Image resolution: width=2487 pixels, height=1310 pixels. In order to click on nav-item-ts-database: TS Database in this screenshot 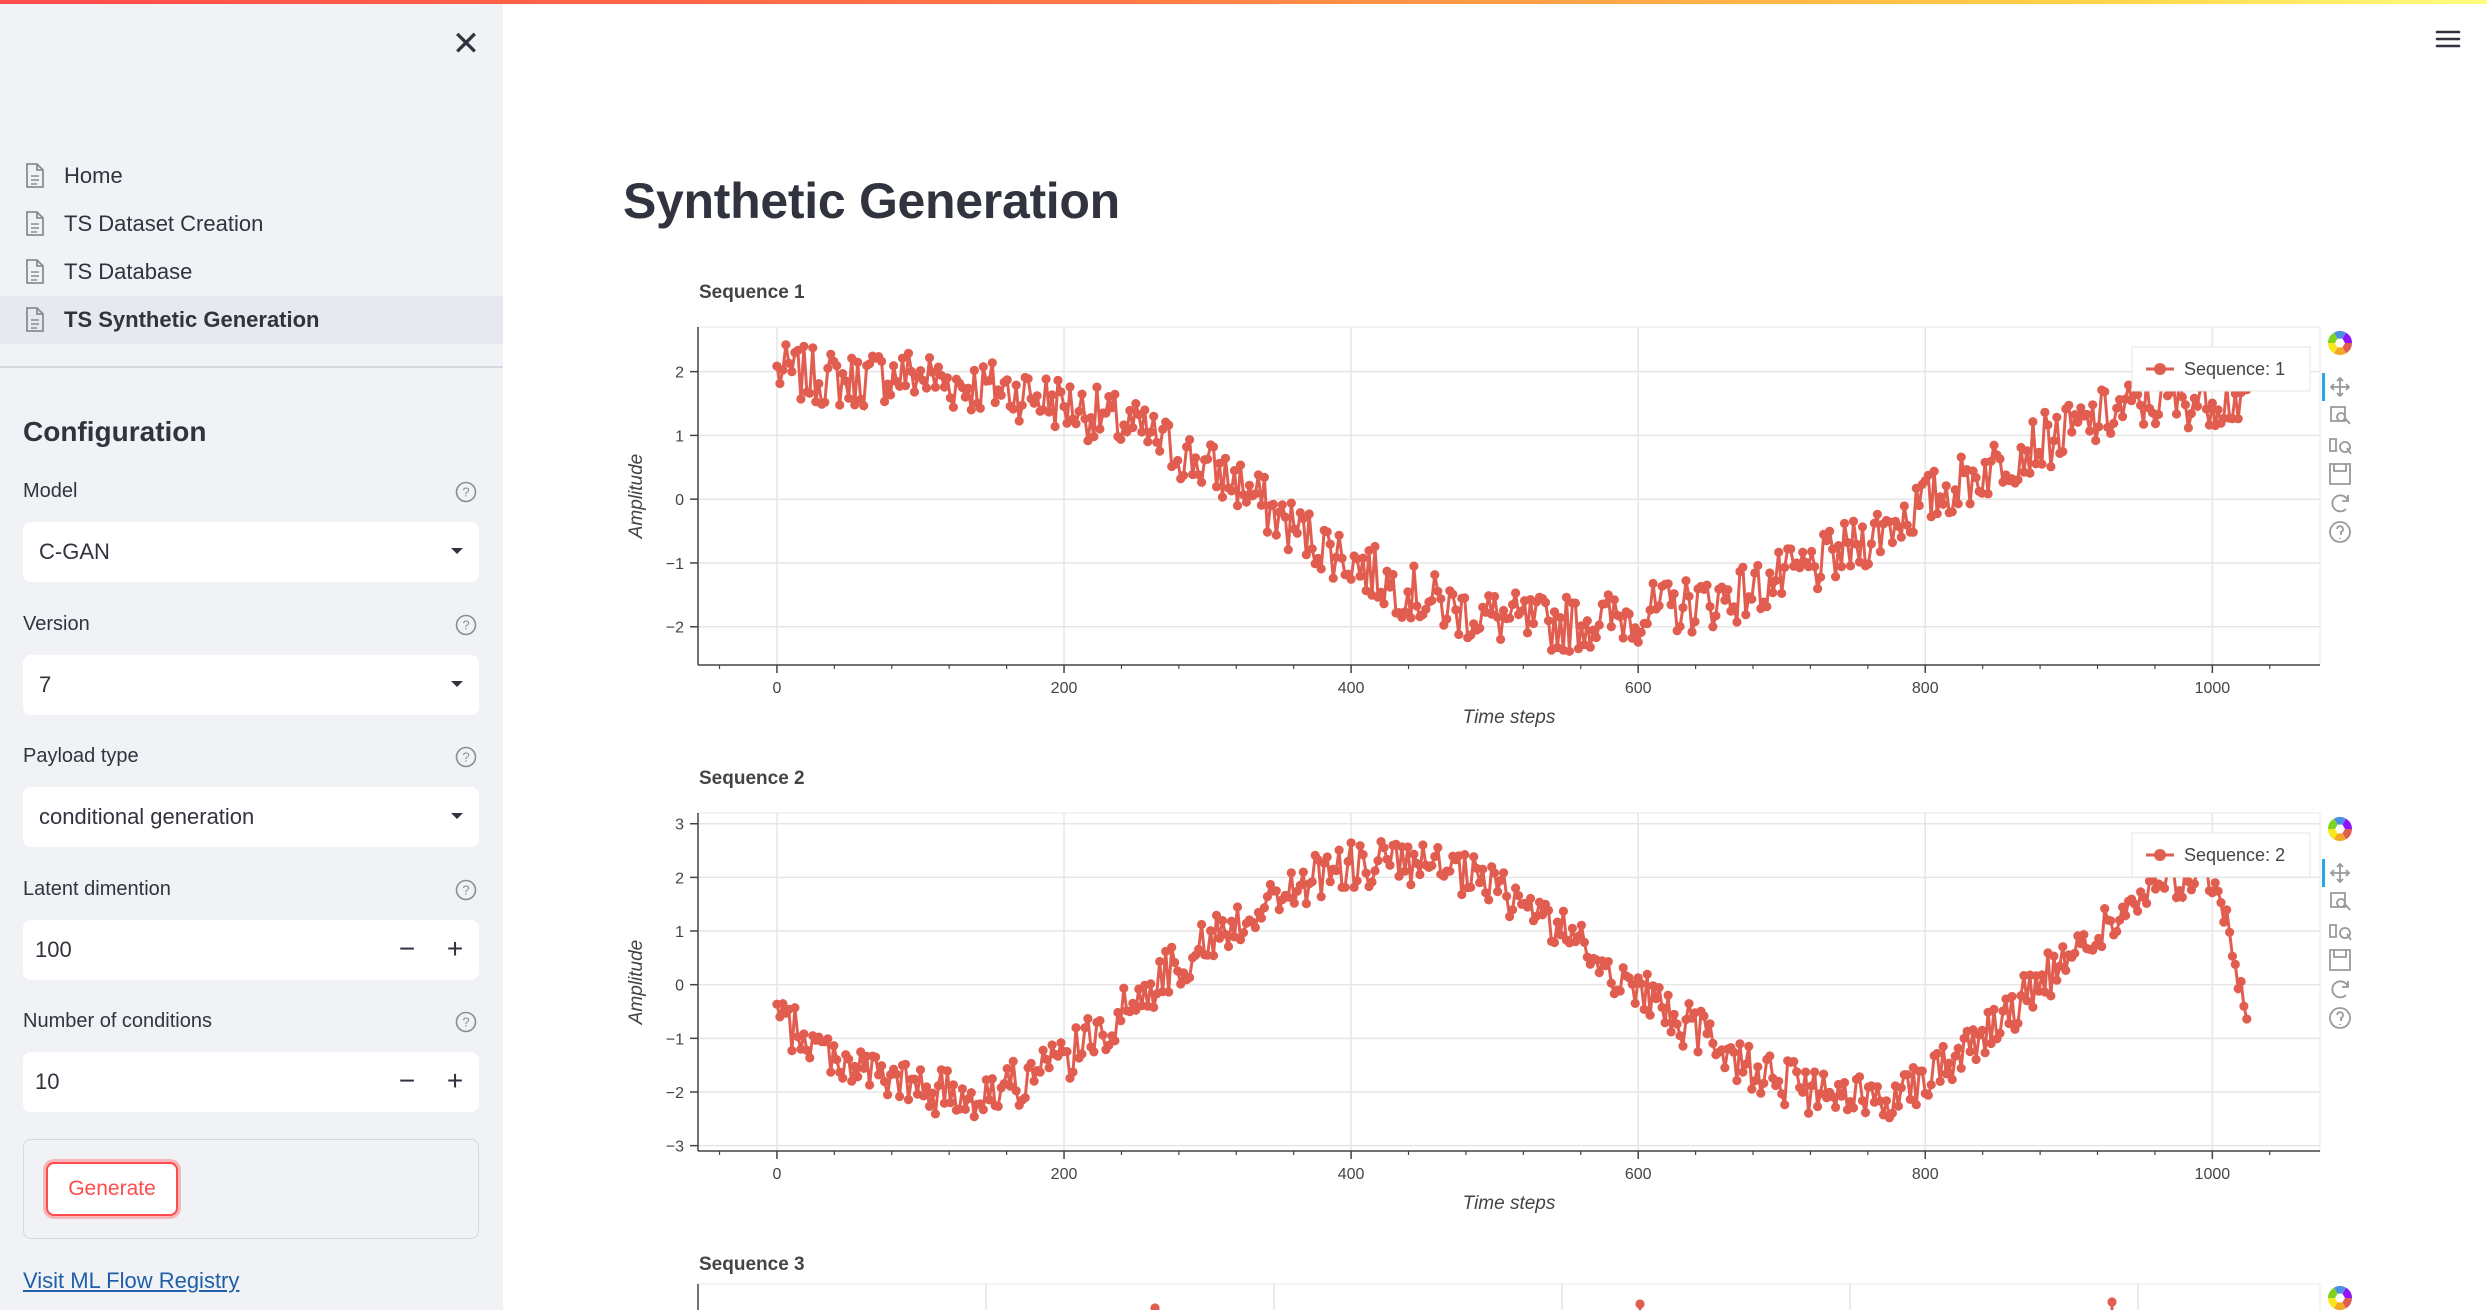, I will do `click(251, 272)`.